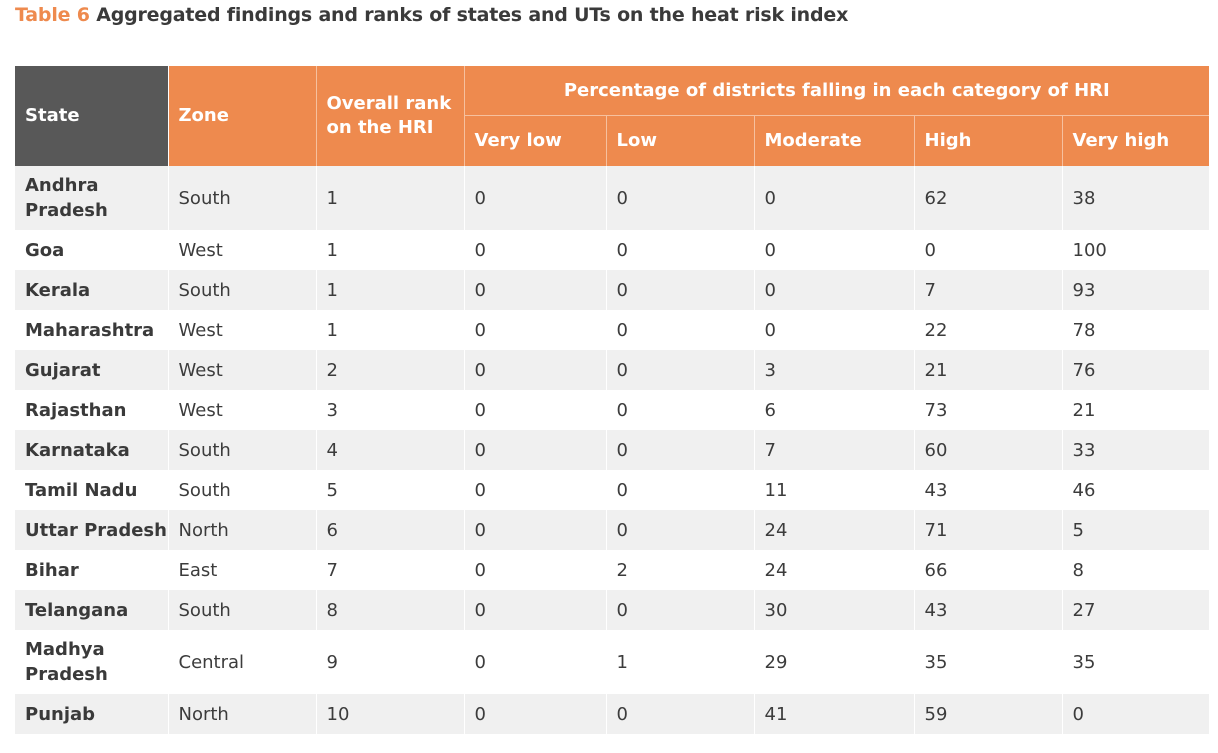 The image size is (1218, 753). Describe the element at coordinates (1136, 198) in the screenshot. I see `cell-very-high: 38` at that location.